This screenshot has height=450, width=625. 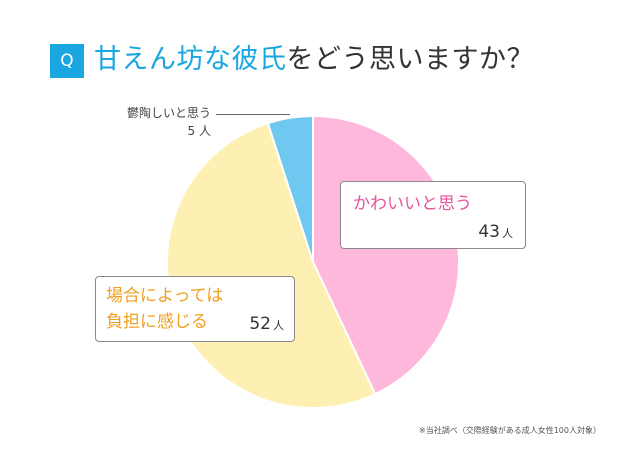 I want to click on slice-label-uttoushii-text: 鬱陶しいと思う, so click(x=168, y=113).